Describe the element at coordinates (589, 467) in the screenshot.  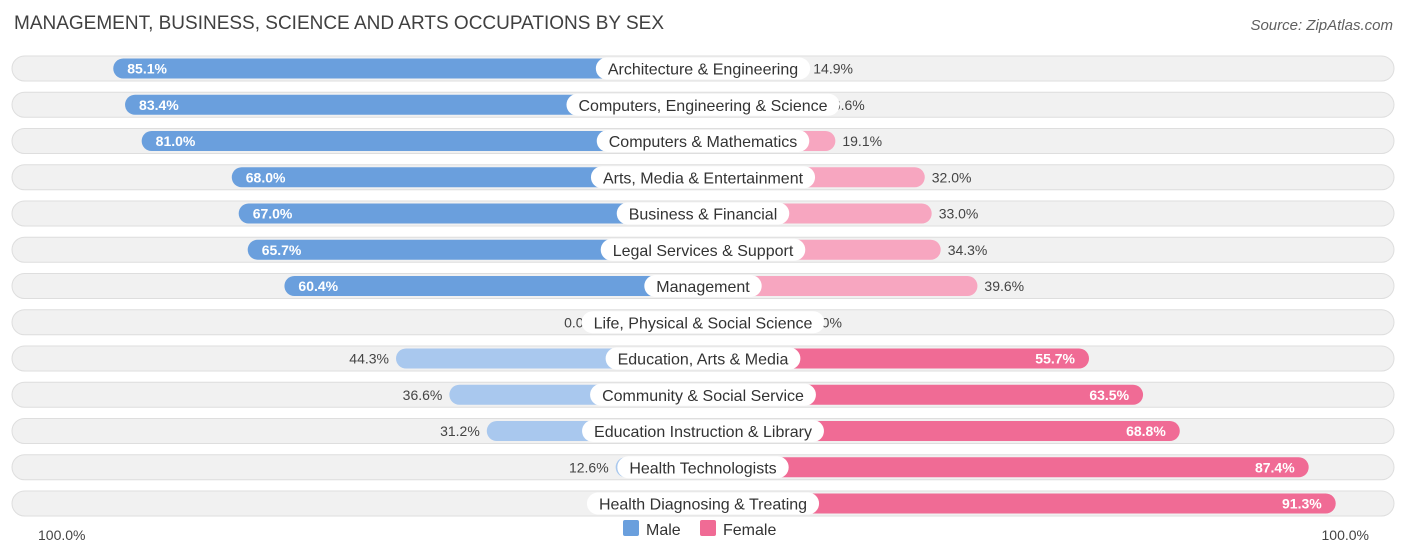
I see `male-value-label: 12.6%` at that location.